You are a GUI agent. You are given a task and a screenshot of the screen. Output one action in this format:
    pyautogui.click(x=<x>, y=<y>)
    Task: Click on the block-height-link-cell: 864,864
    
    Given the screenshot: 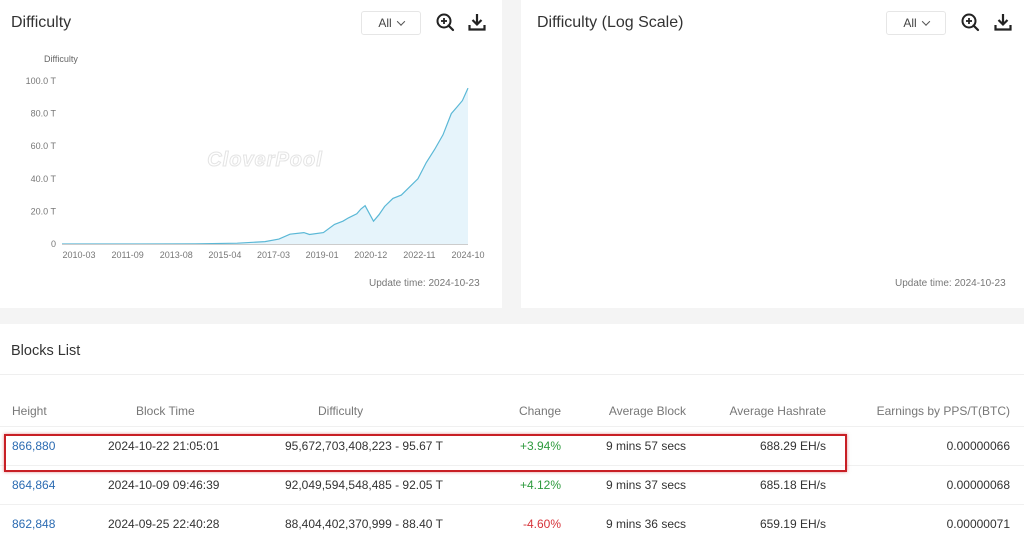 What is the action you would take?
    pyautogui.click(x=46, y=484)
    